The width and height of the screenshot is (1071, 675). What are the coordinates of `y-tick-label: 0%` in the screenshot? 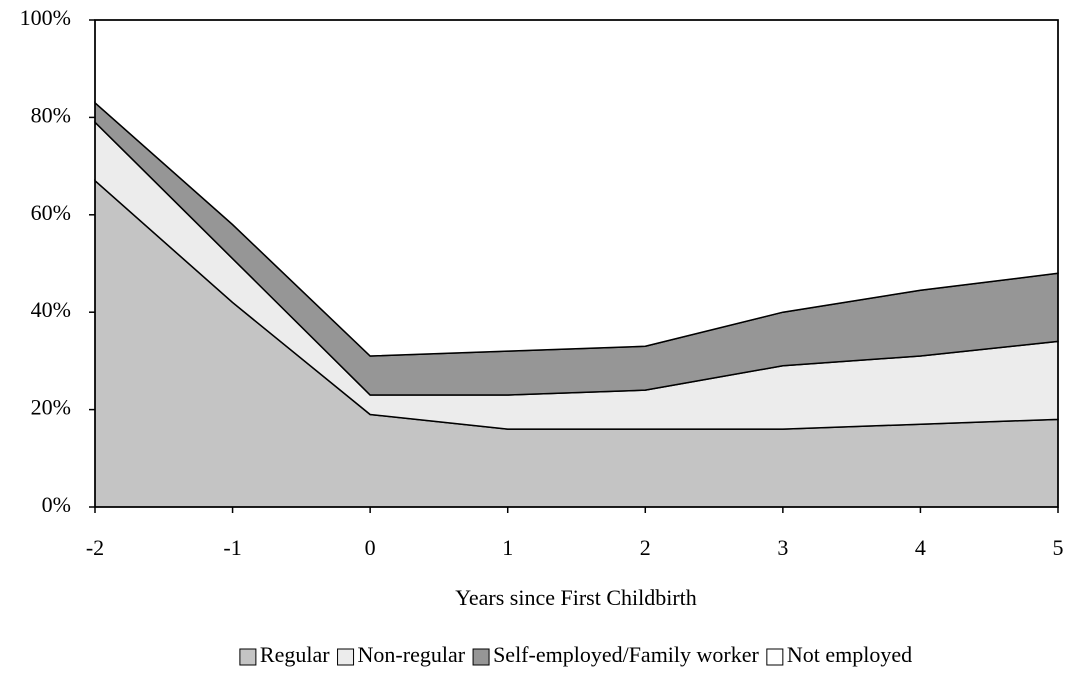 It's located at (56, 504).